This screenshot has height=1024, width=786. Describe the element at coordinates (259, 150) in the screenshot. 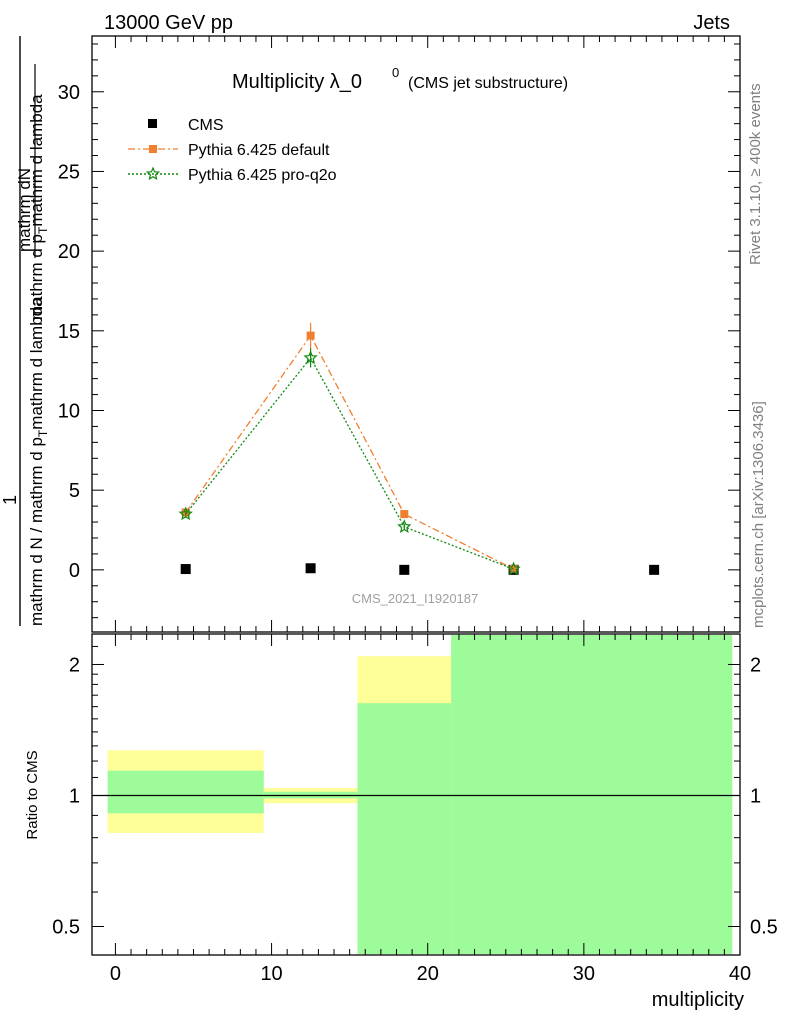

I see `legend-label-default: Pythia 6.425 default` at that location.